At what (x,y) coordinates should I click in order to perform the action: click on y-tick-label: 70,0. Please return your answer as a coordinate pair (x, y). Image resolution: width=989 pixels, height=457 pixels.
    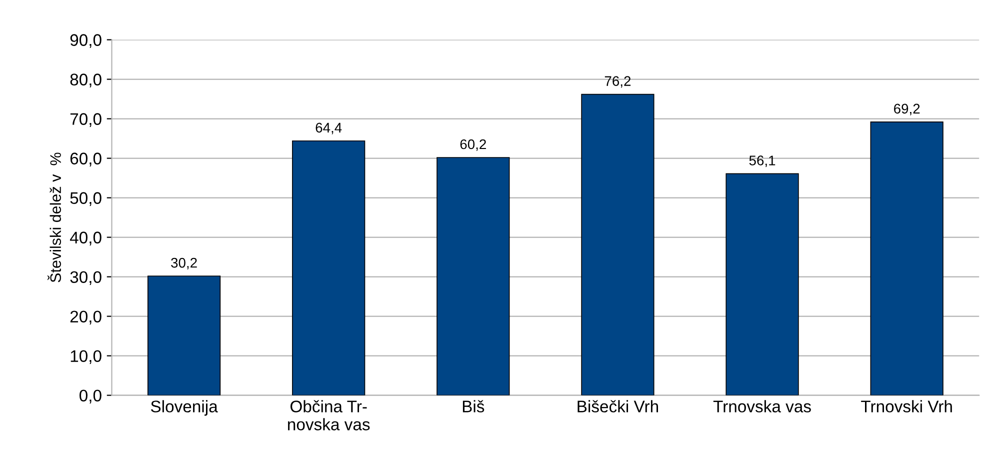
    Looking at the image, I should click on (86, 120).